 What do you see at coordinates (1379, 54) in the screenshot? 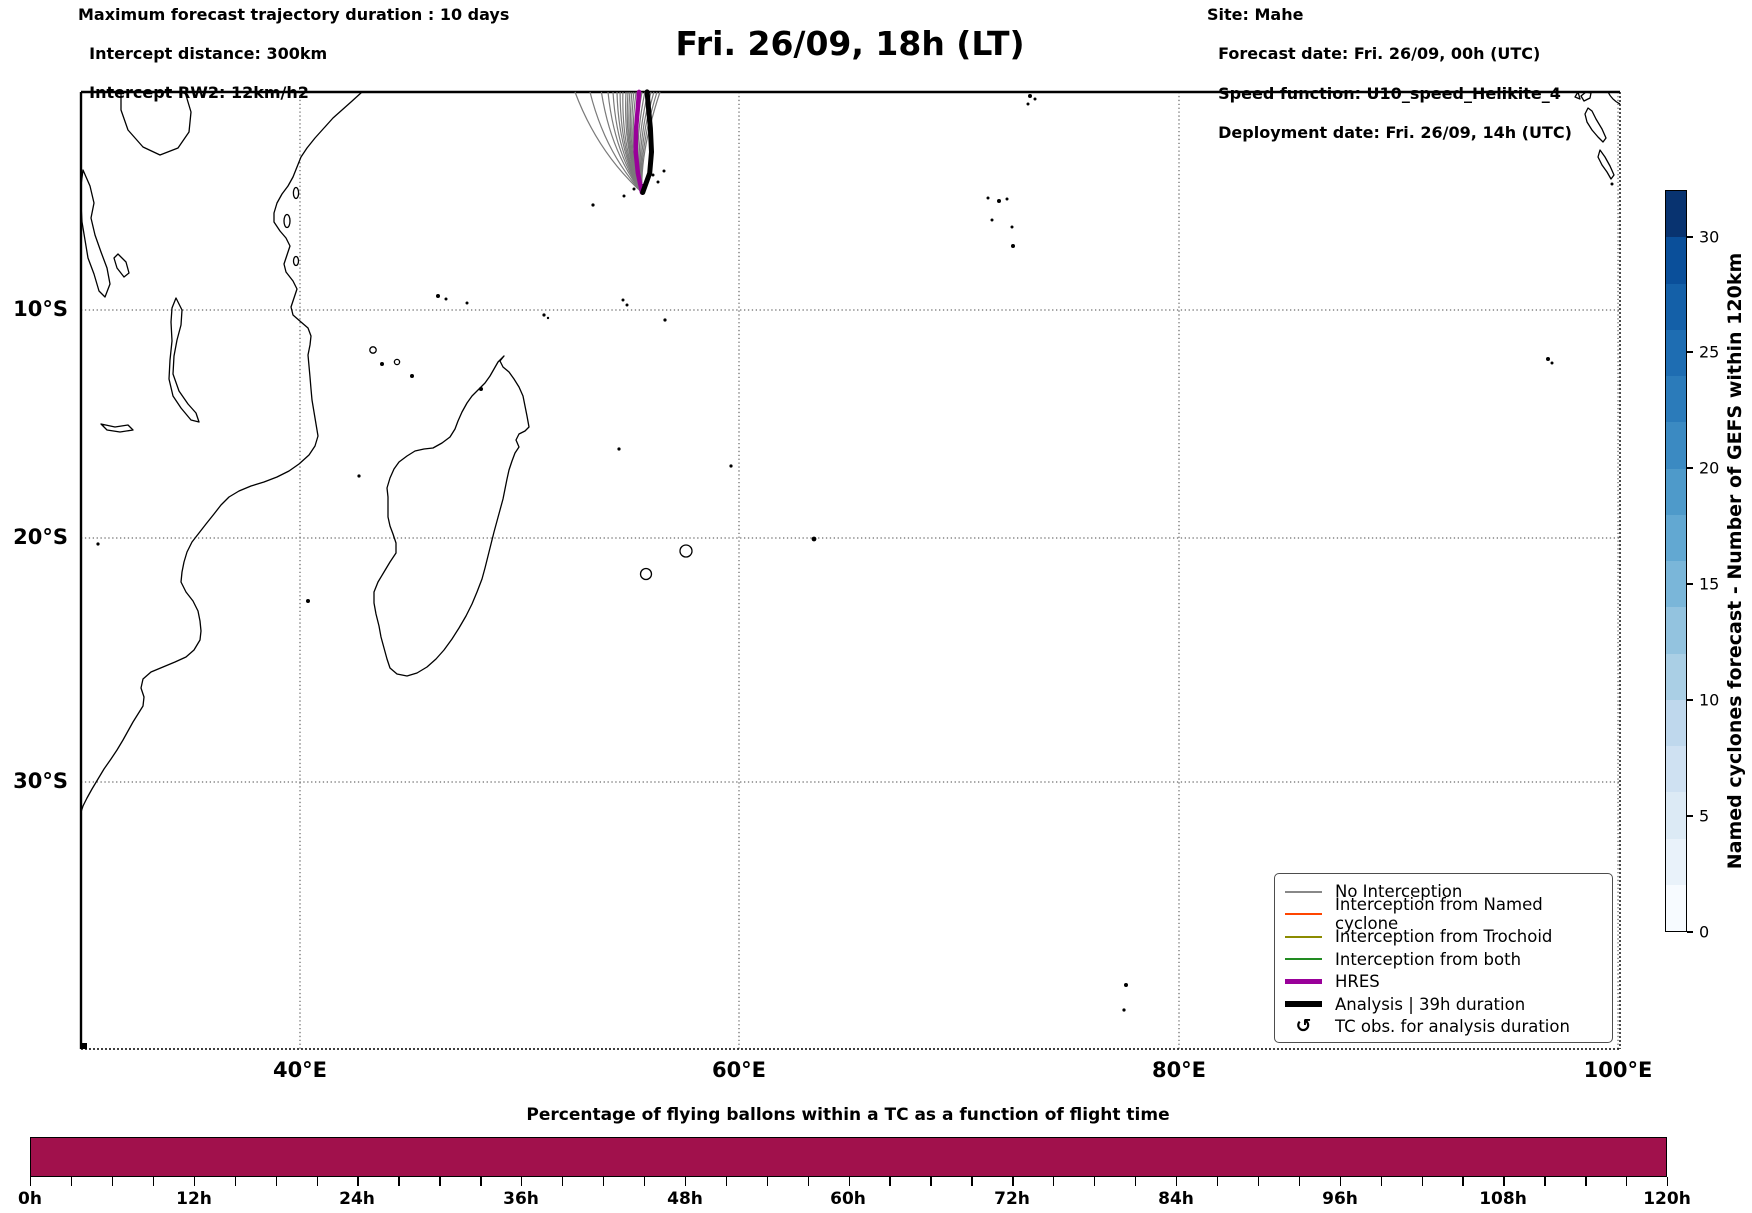
I see `forecast-date-text: Forecast date: Fri. 26/09, 00h (UTC)` at bounding box center [1379, 54].